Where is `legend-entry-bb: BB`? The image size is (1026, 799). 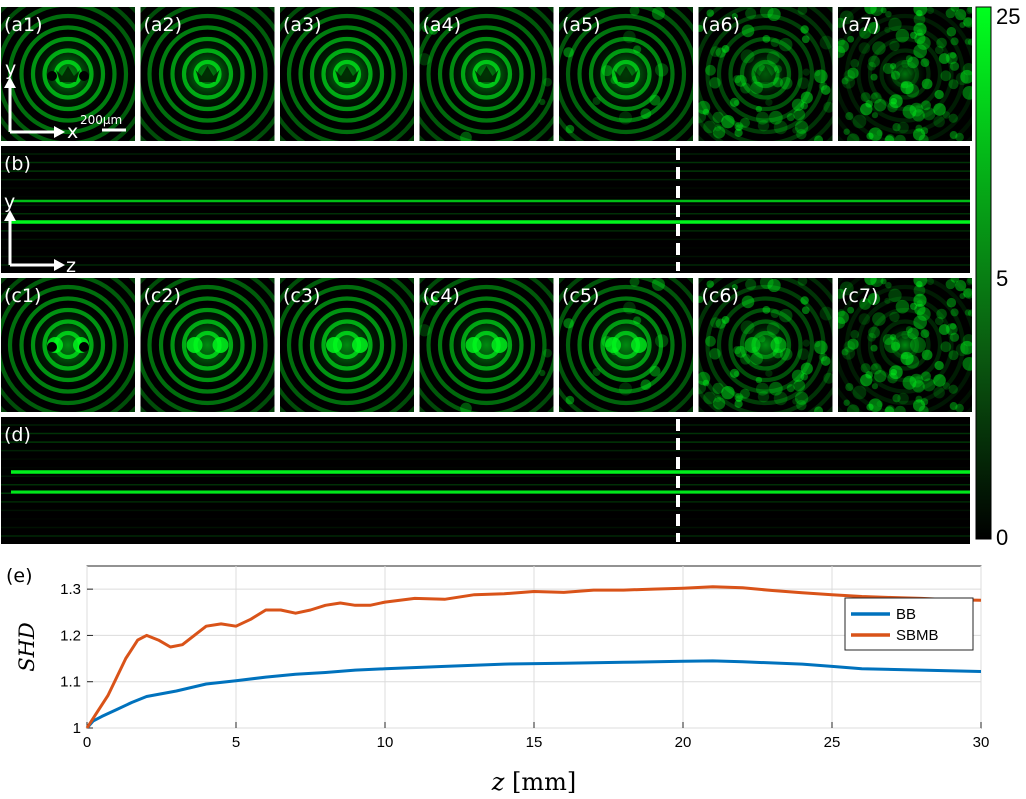 legend-entry-bb: BB is located at coordinates (906, 614).